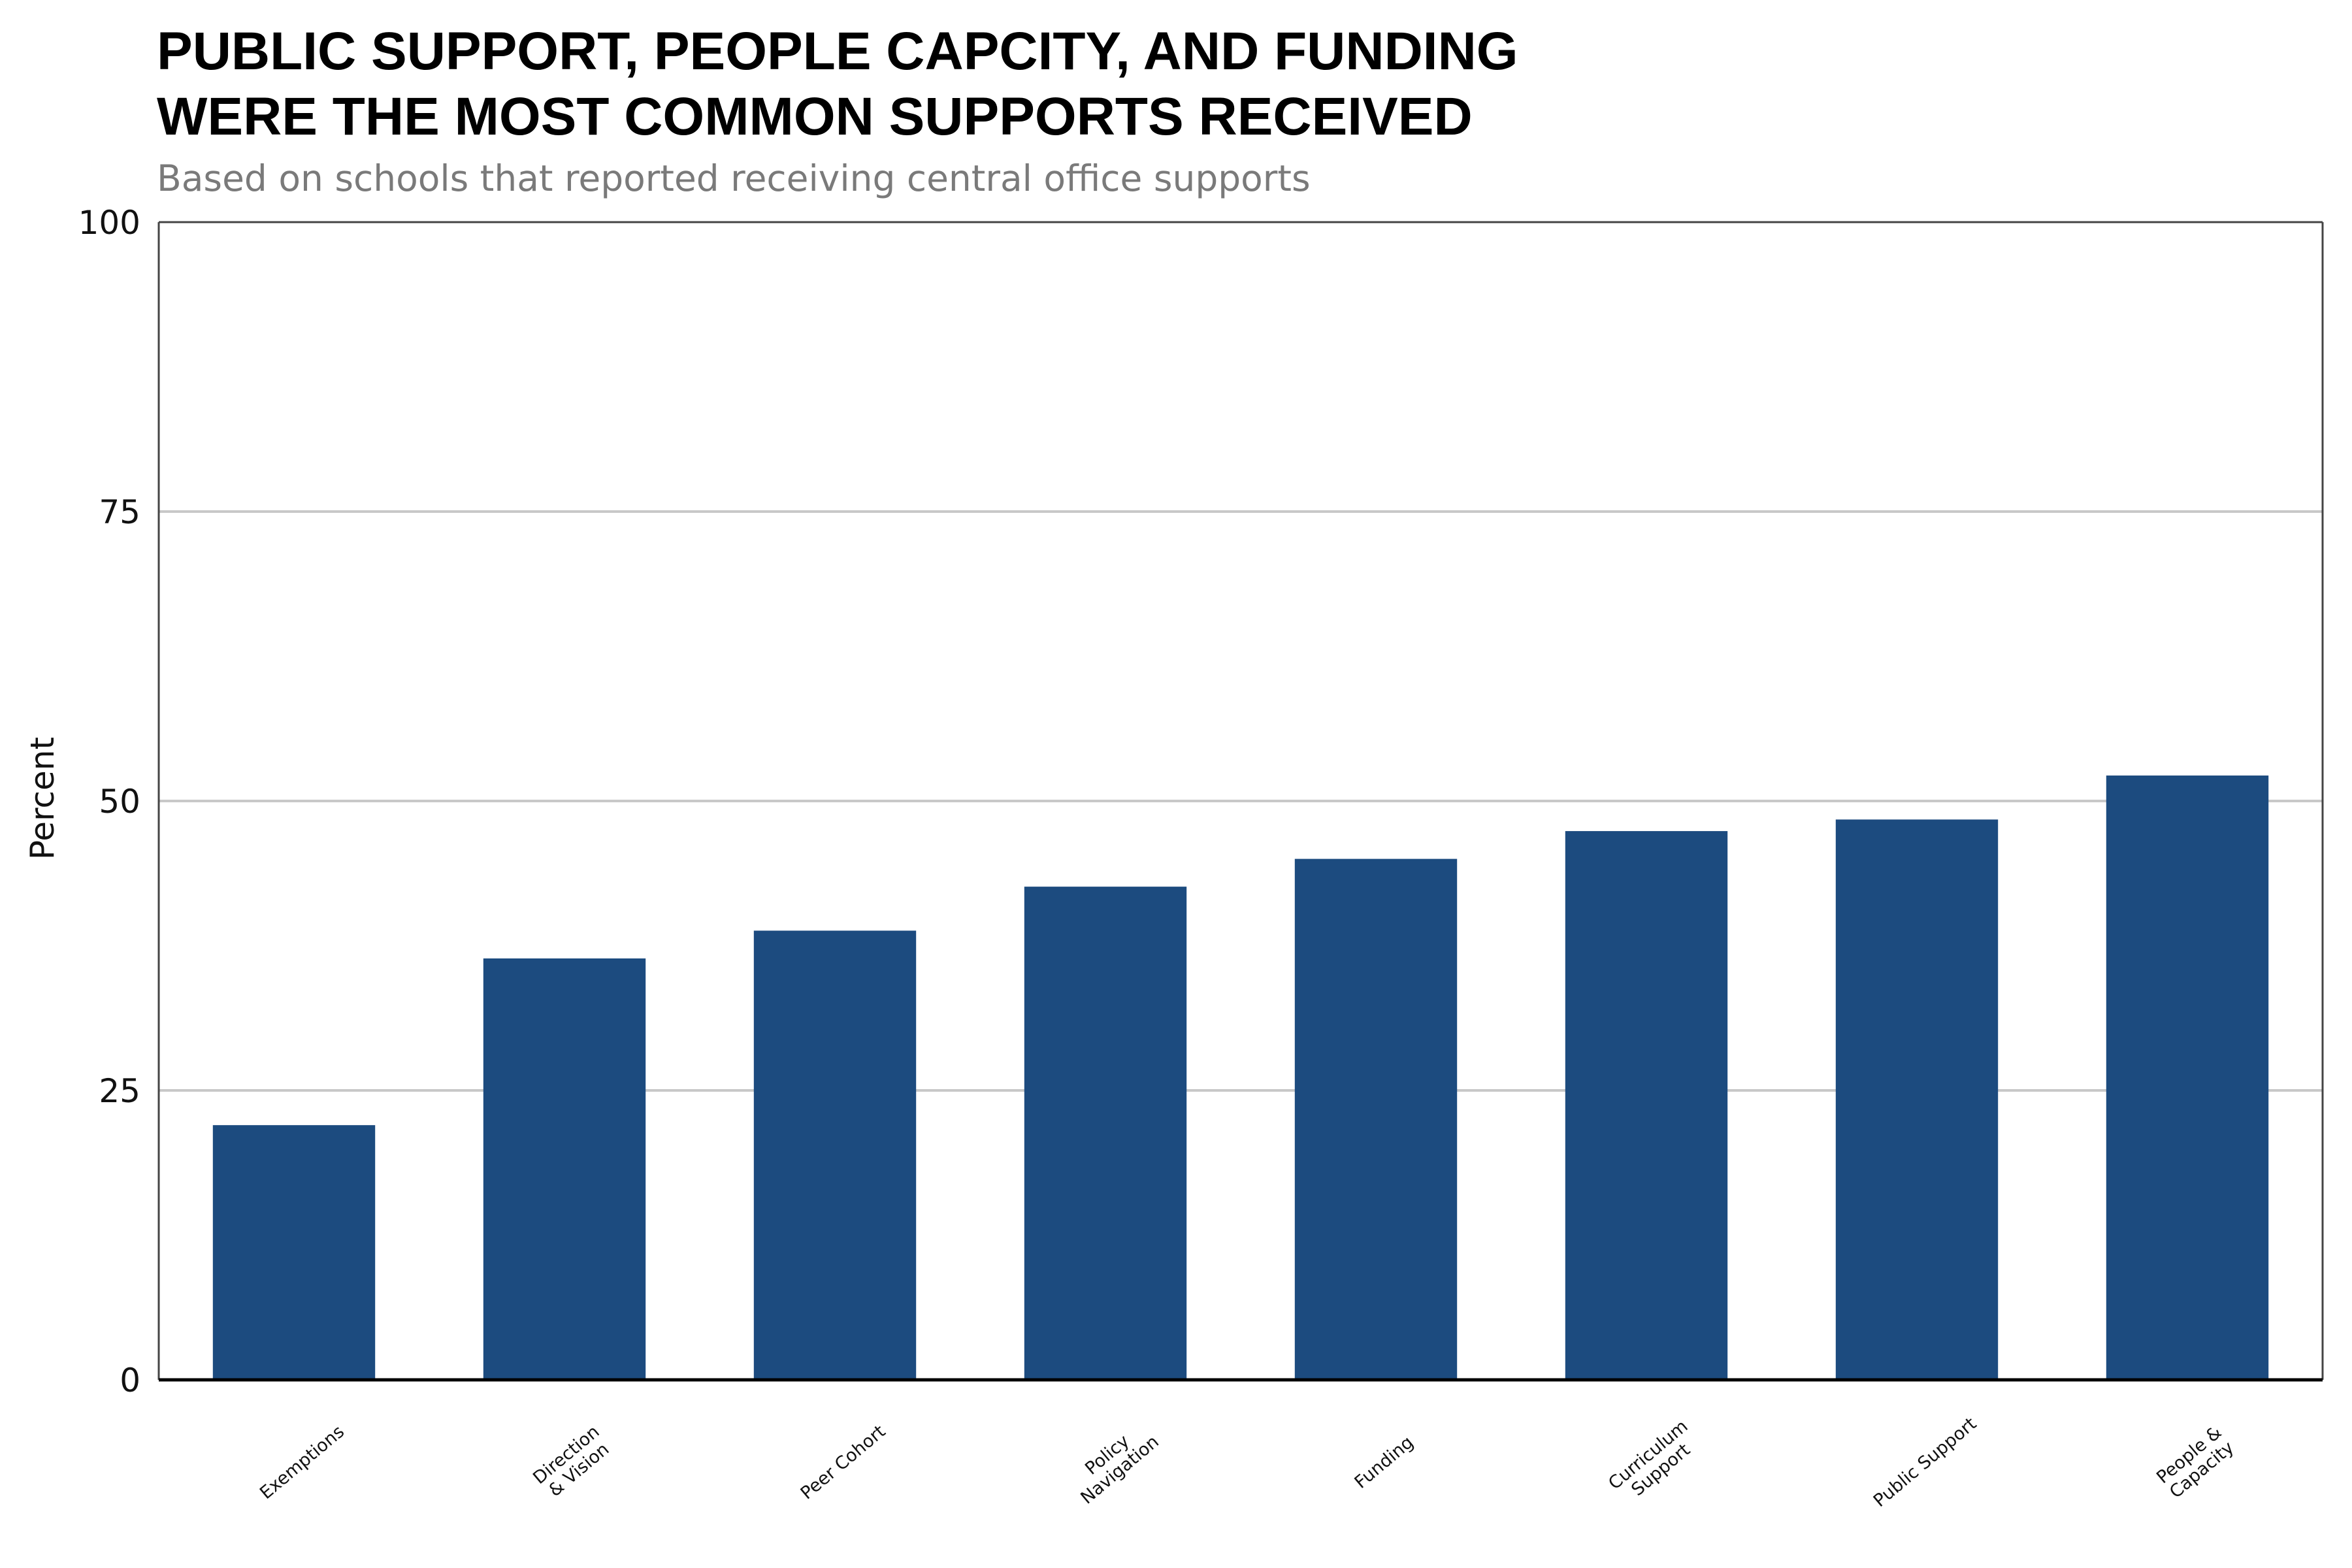 The height and width of the screenshot is (1568, 2352). I want to click on y-tick-label: 100, so click(109, 223).